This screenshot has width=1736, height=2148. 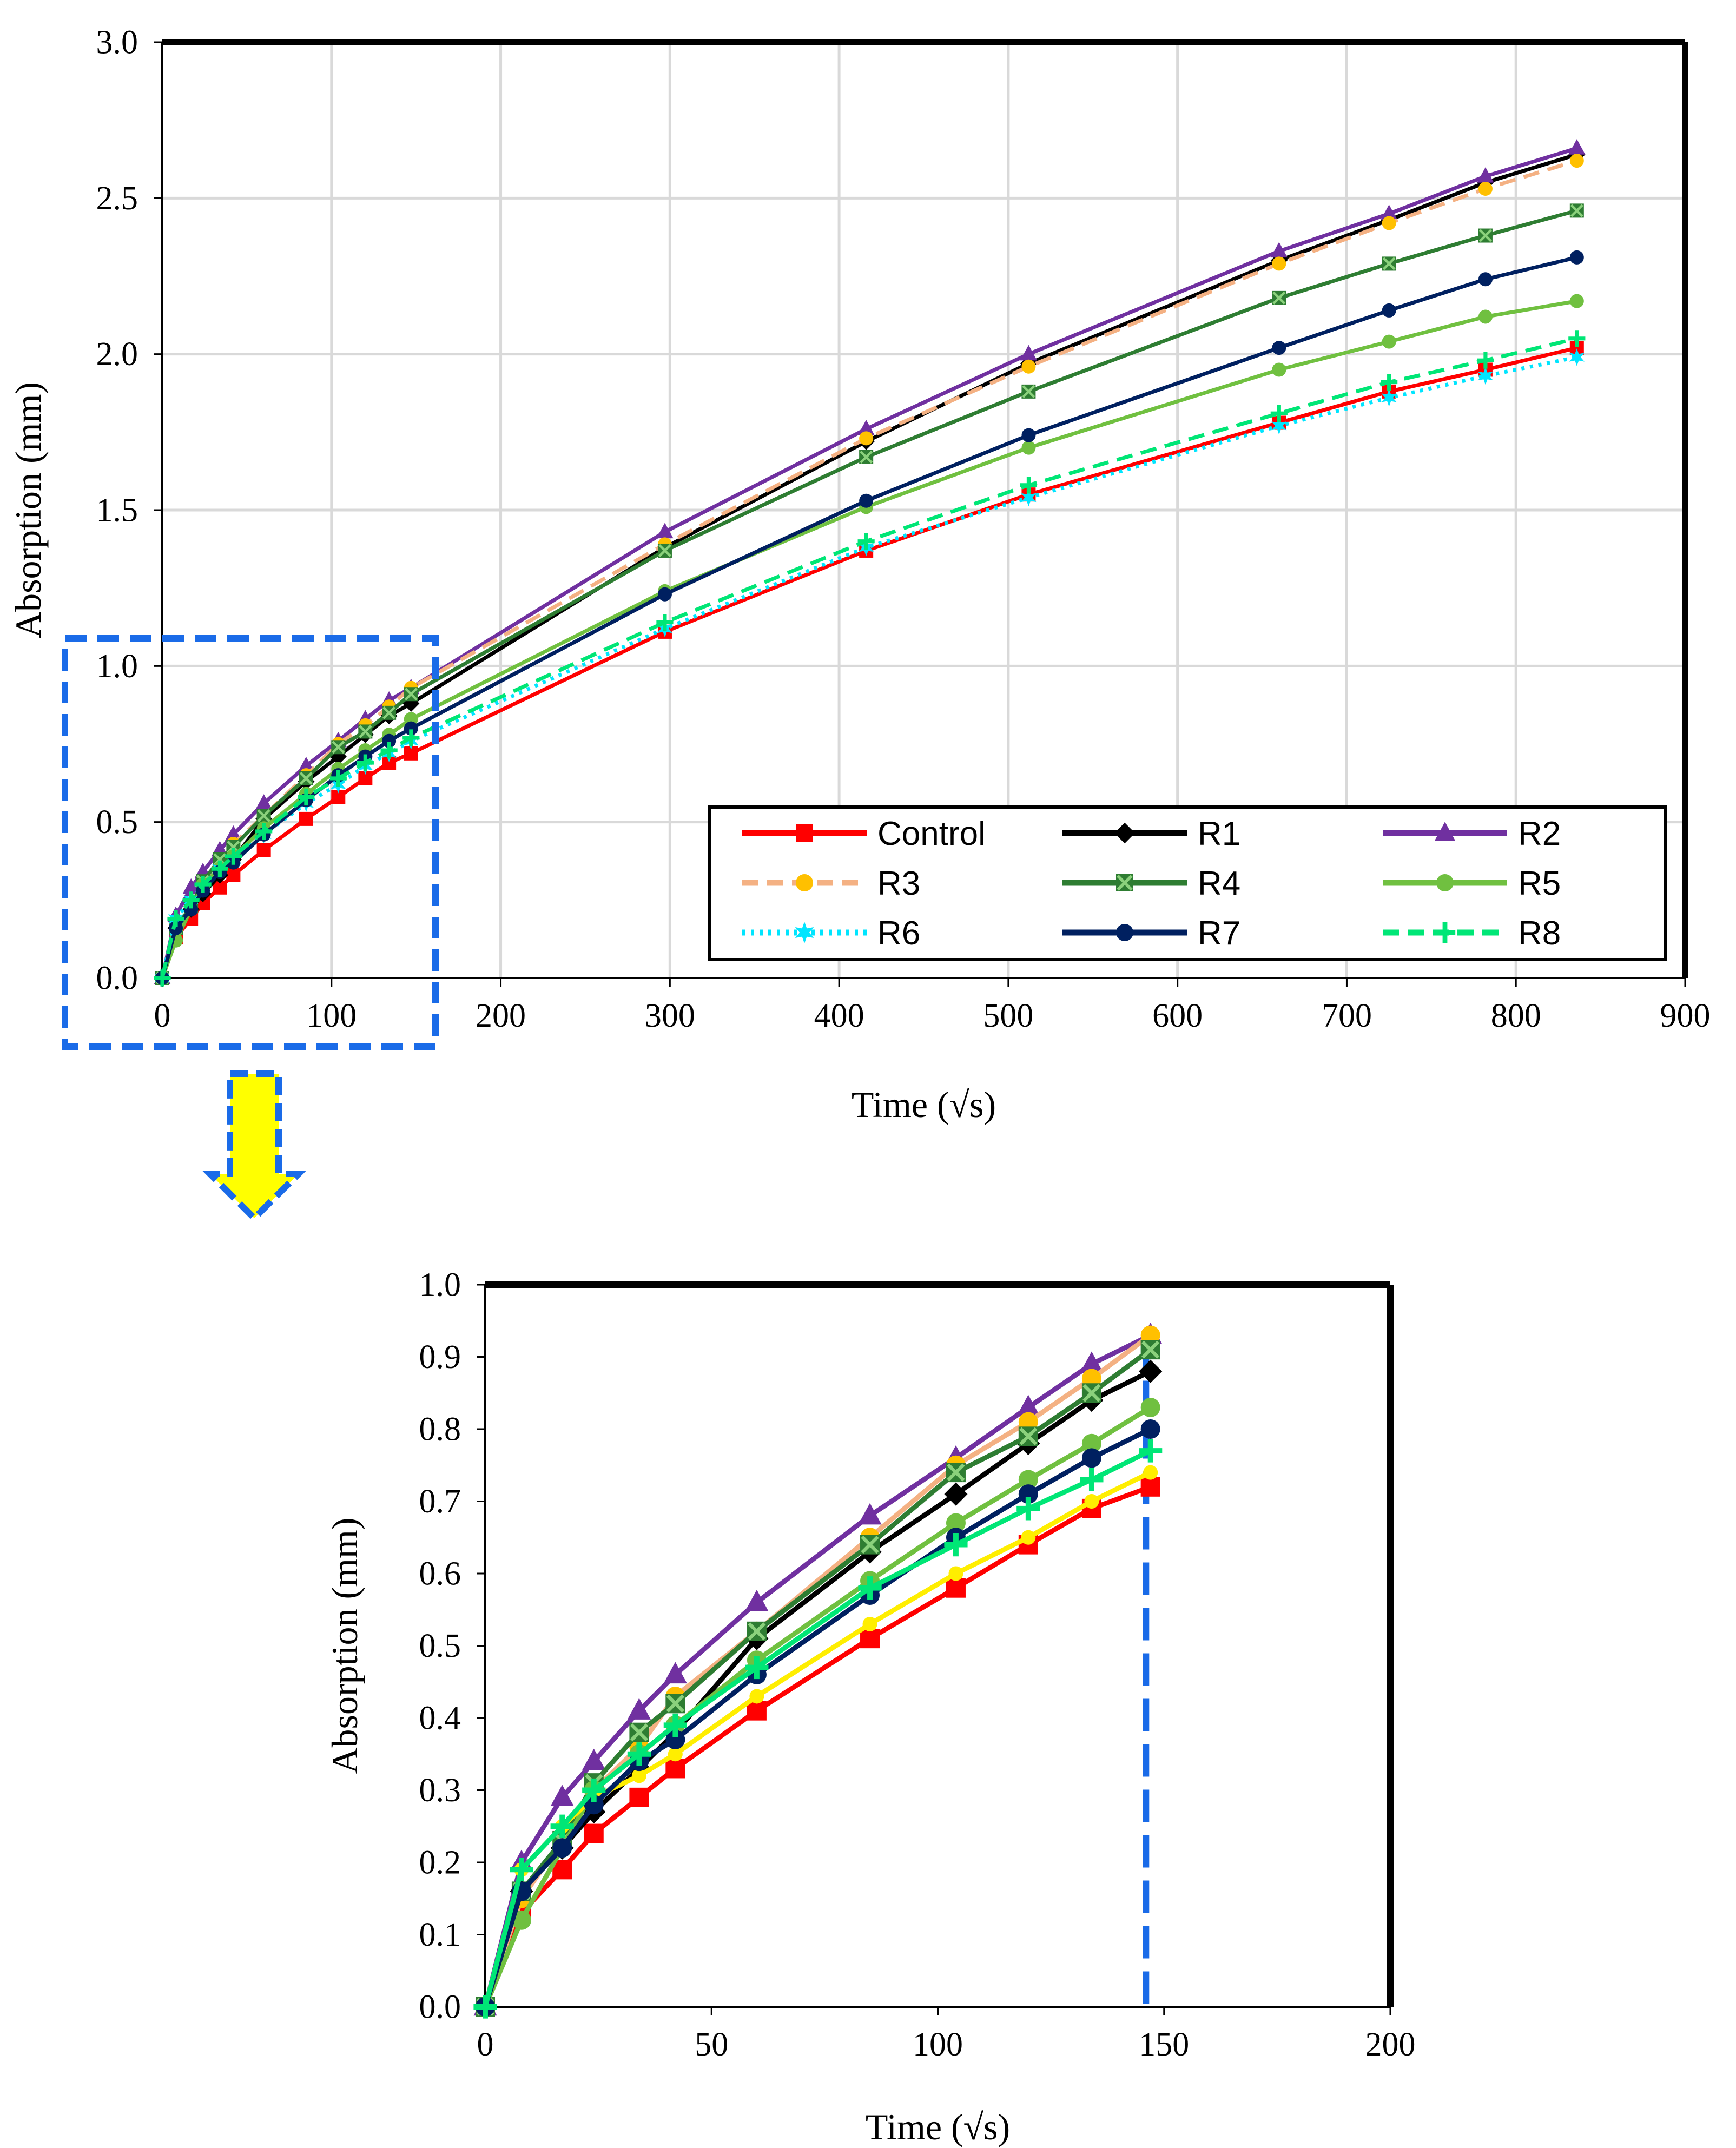 What do you see at coordinates (898, 933) in the screenshot?
I see `legend-label-r6: R6` at bounding box center [898, 933].